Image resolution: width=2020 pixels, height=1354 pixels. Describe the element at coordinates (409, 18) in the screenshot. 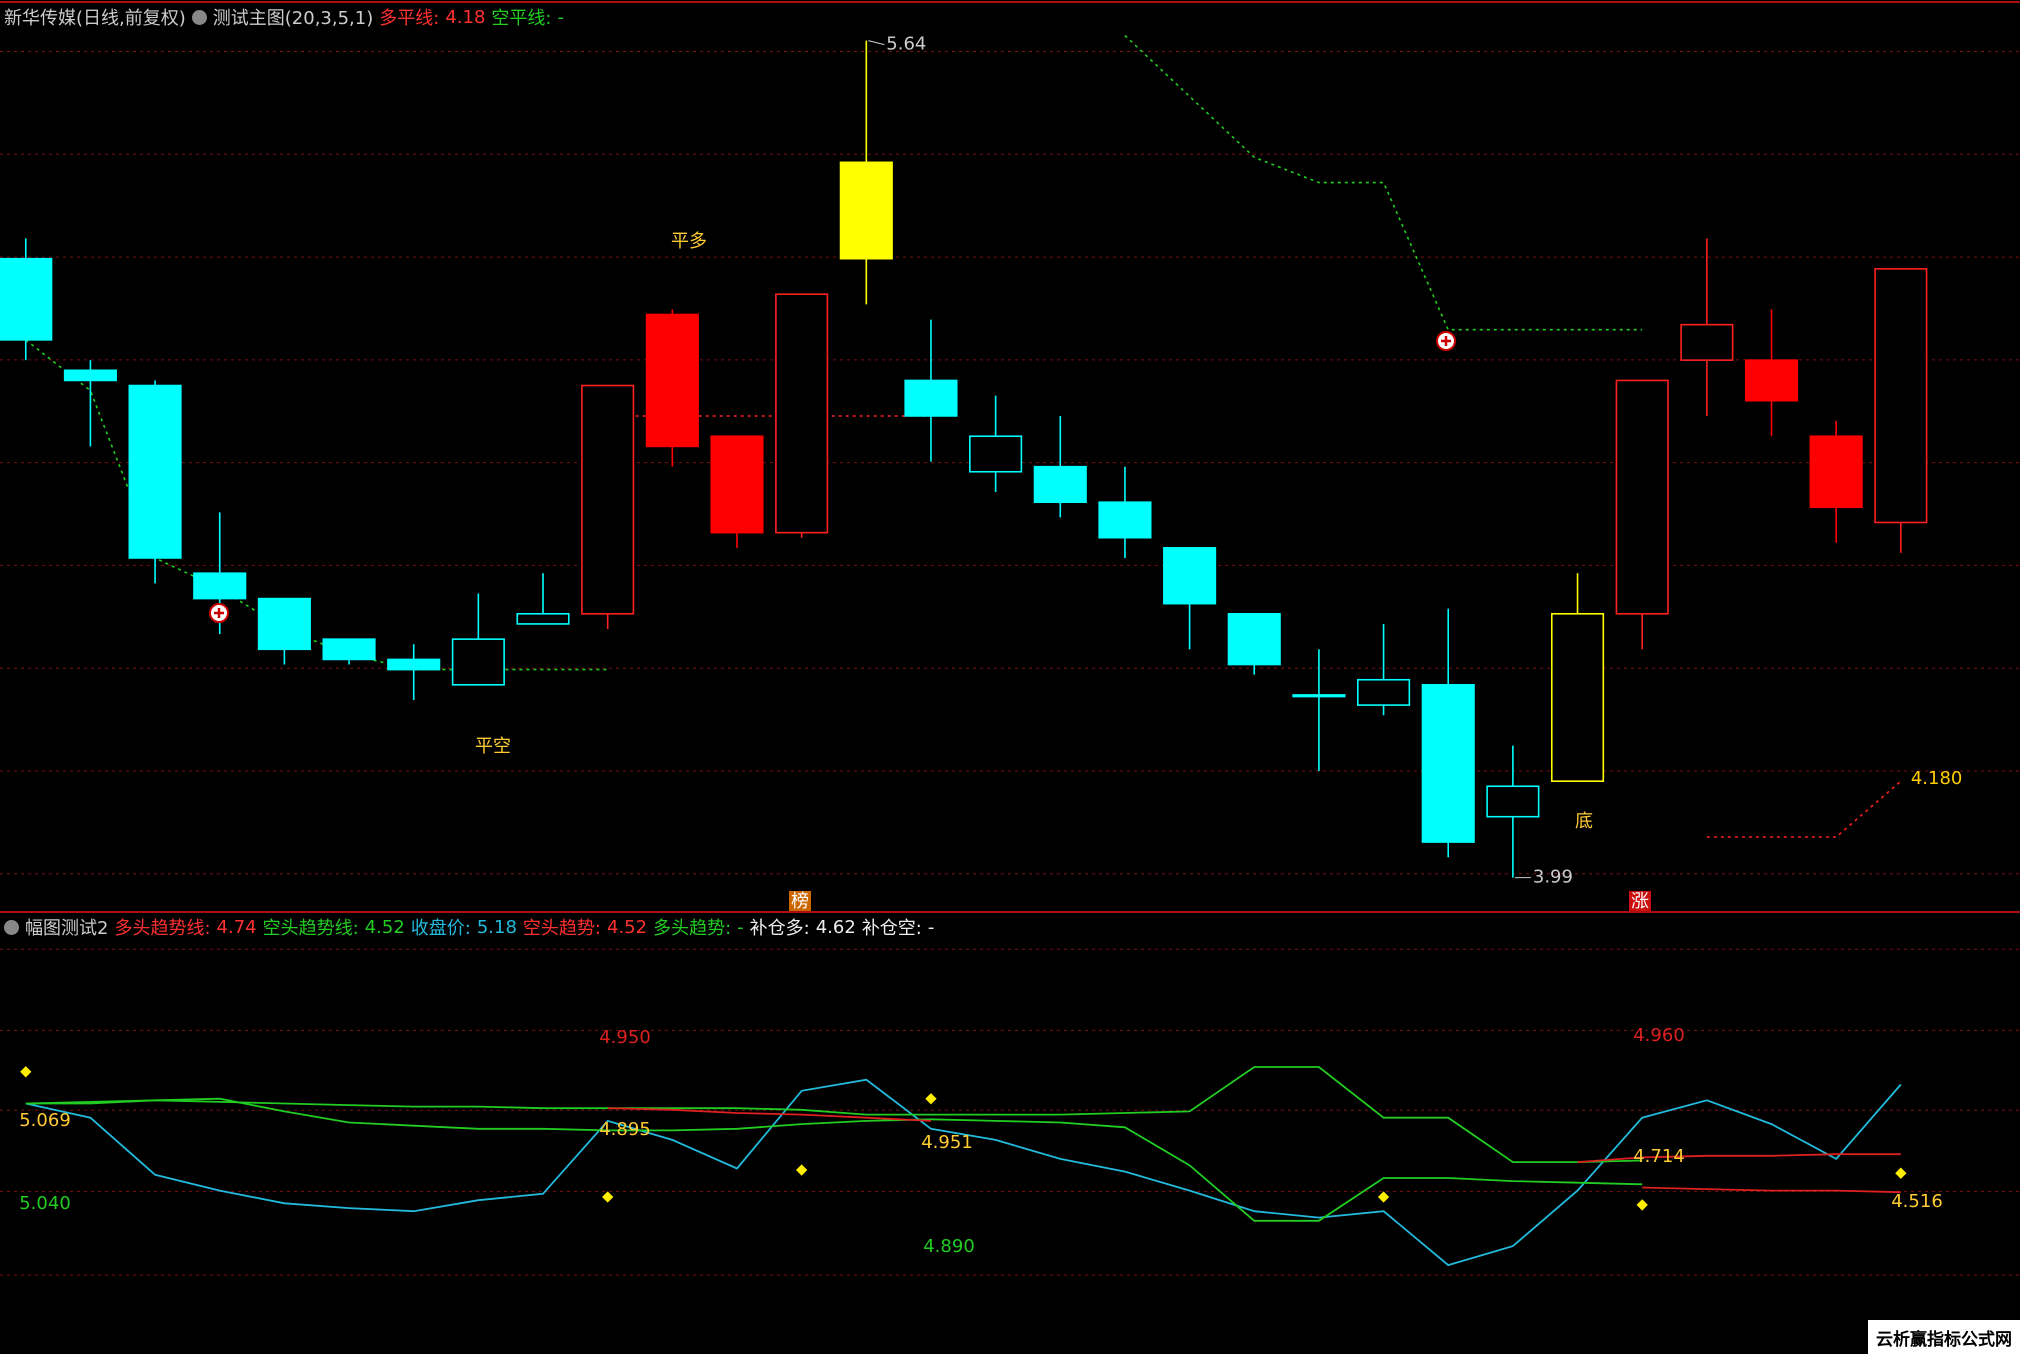

I see `legend-label: 多平线:` at that location.